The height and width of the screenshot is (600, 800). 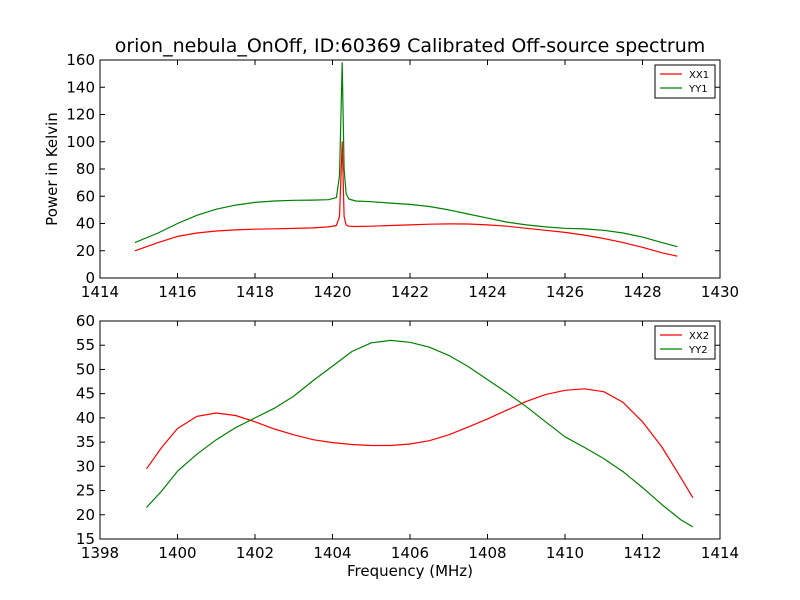 I want to click on top-y-tick-label: 80, so click(x=85, y=169).